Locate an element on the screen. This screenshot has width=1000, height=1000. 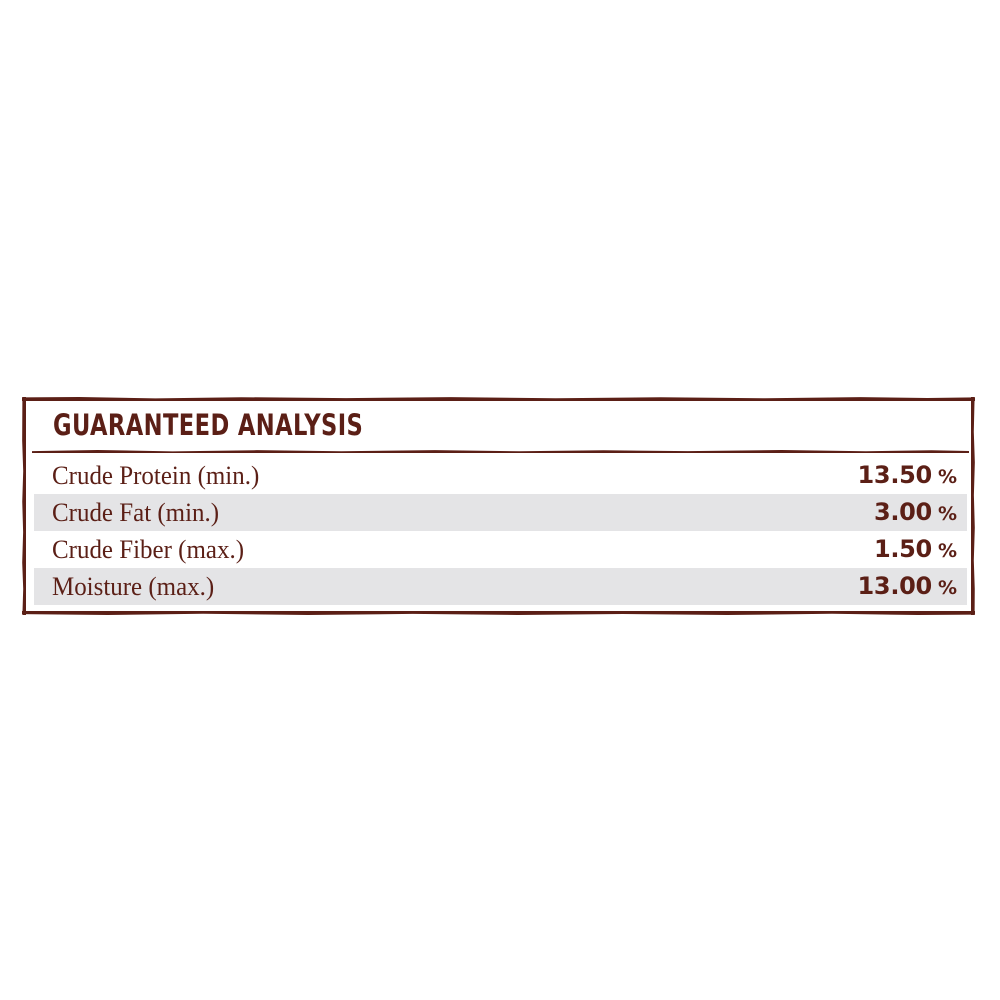
nutrient-value: 13.50 is located at coordinates (895, 474).